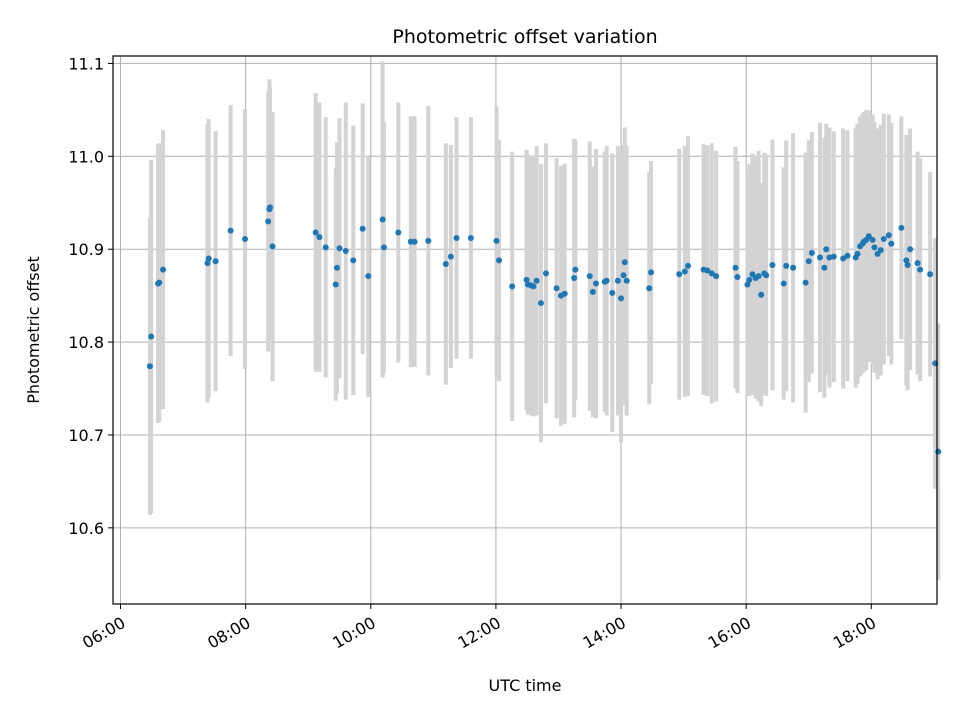  I want to click on x-axis-label: UTC time, so click(525, 685).